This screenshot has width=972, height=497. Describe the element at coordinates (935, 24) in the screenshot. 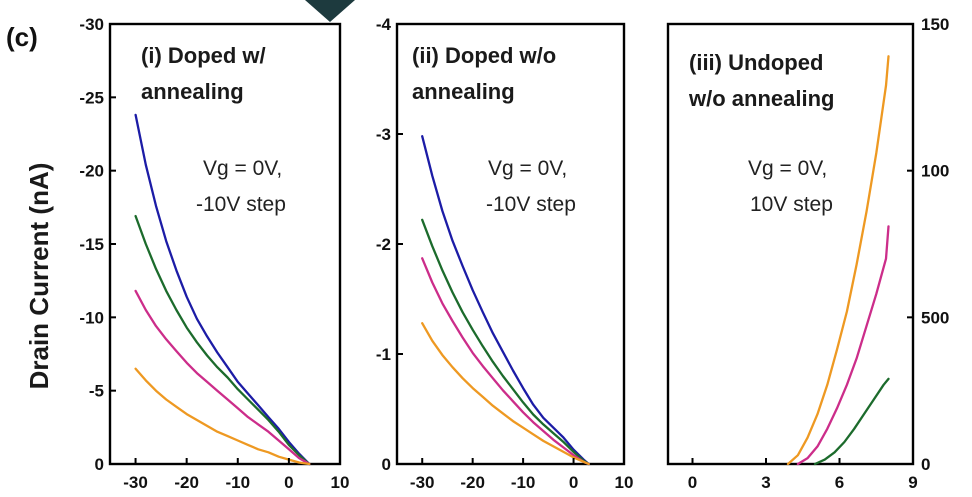

I see `y-tick-label: 150` at that location.